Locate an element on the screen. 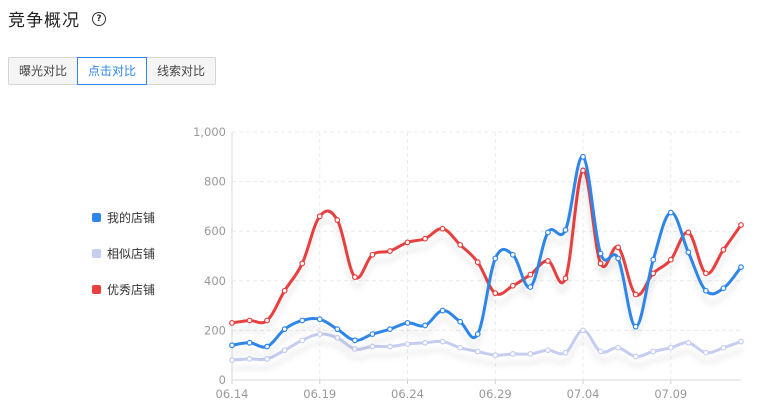 The height and width of the screenshot is (410, 767). tab-exposure-compare: 曝光对比 is located at coordinates (43, 71).